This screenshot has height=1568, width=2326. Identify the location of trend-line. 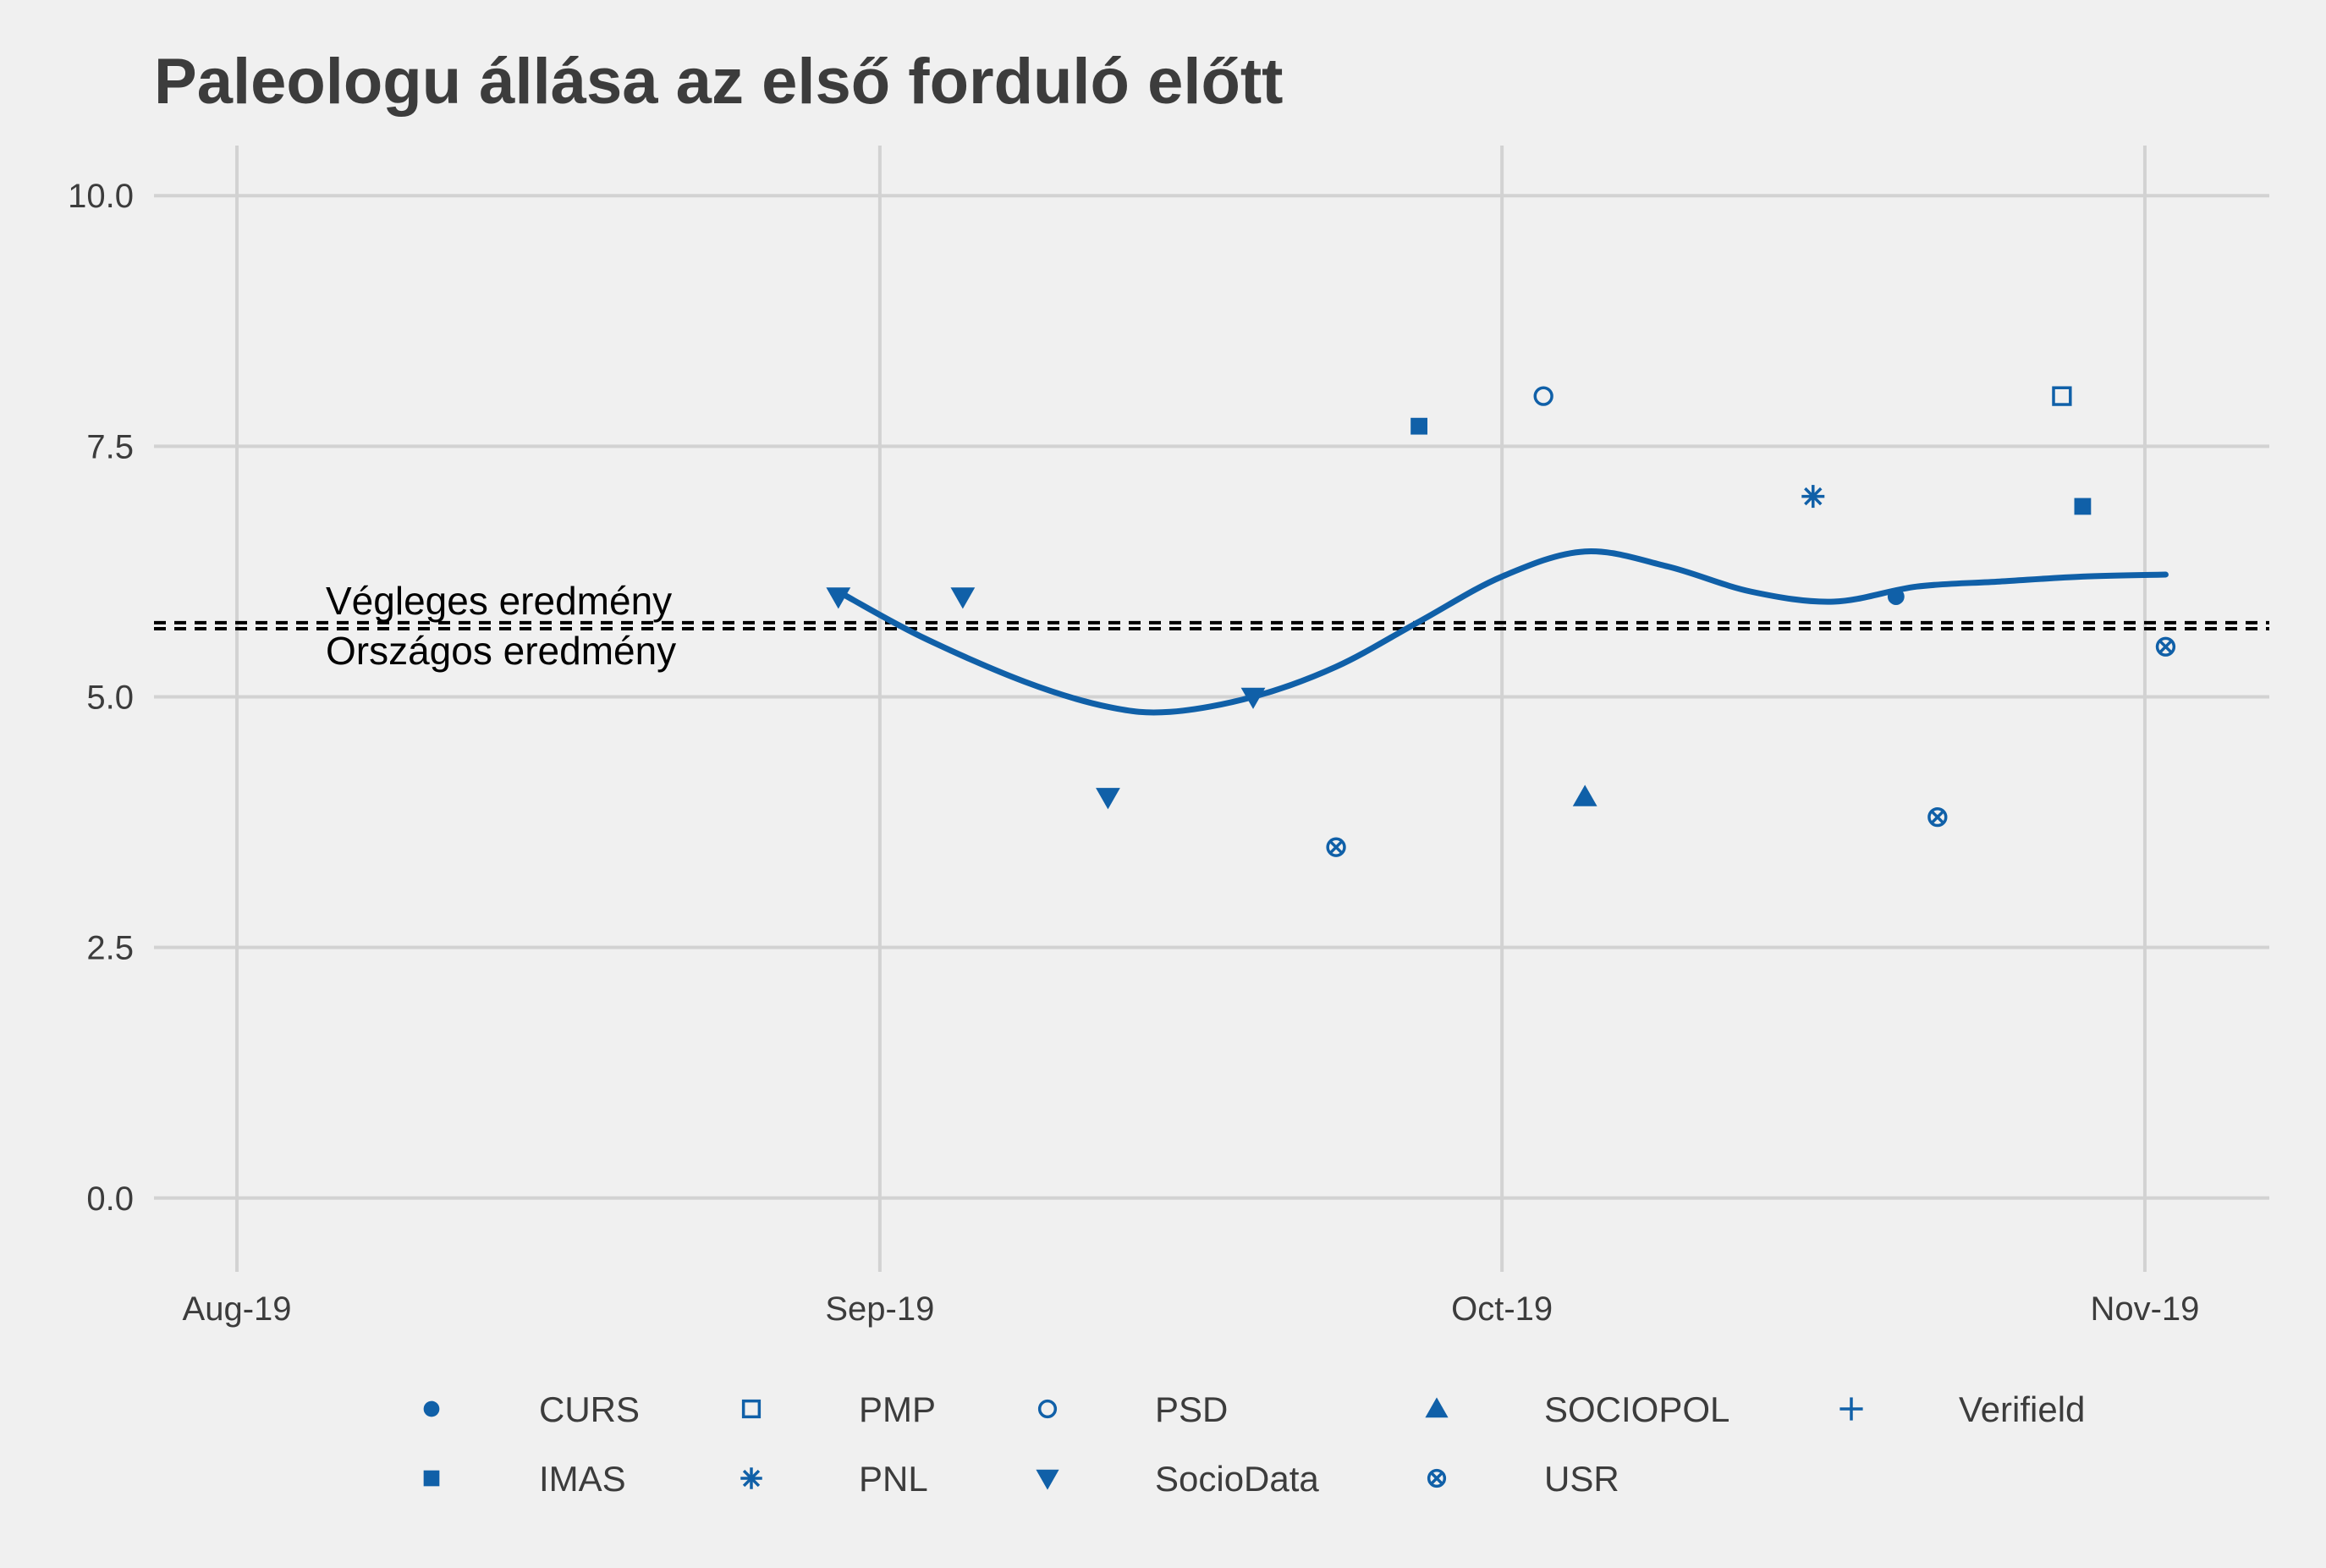
(1502, 632).